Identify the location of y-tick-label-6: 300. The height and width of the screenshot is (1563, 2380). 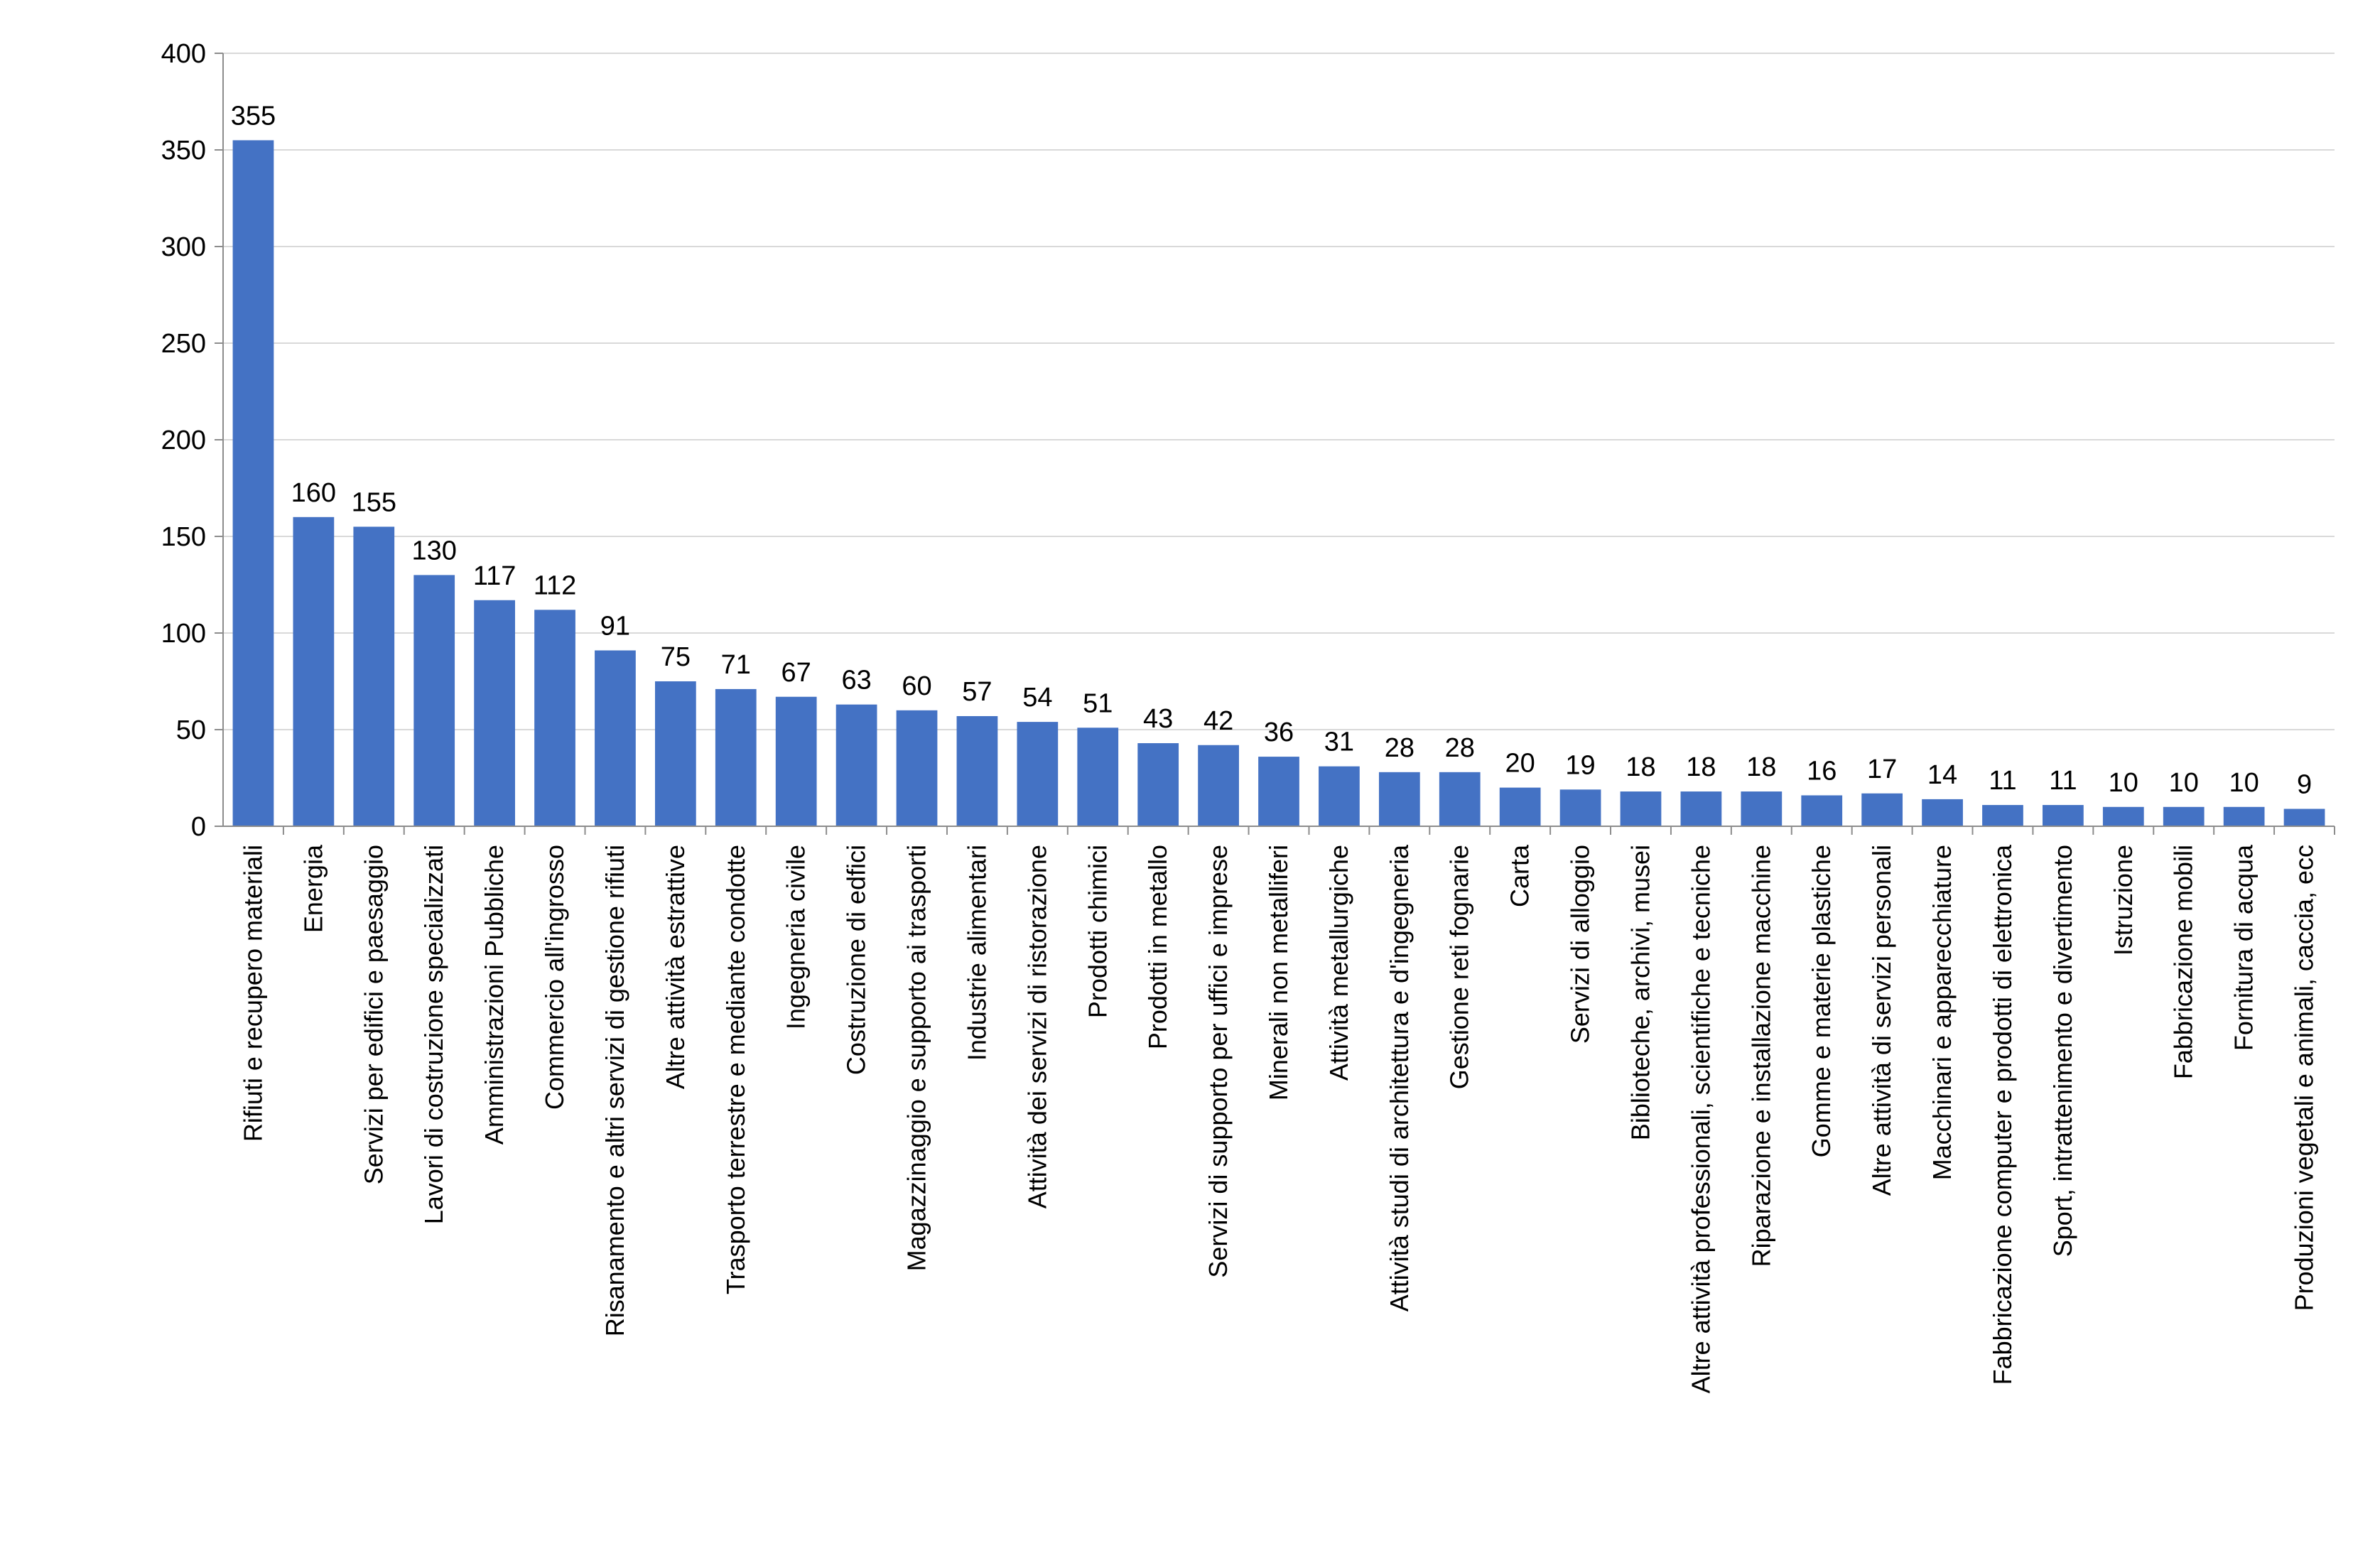
(183, 247).